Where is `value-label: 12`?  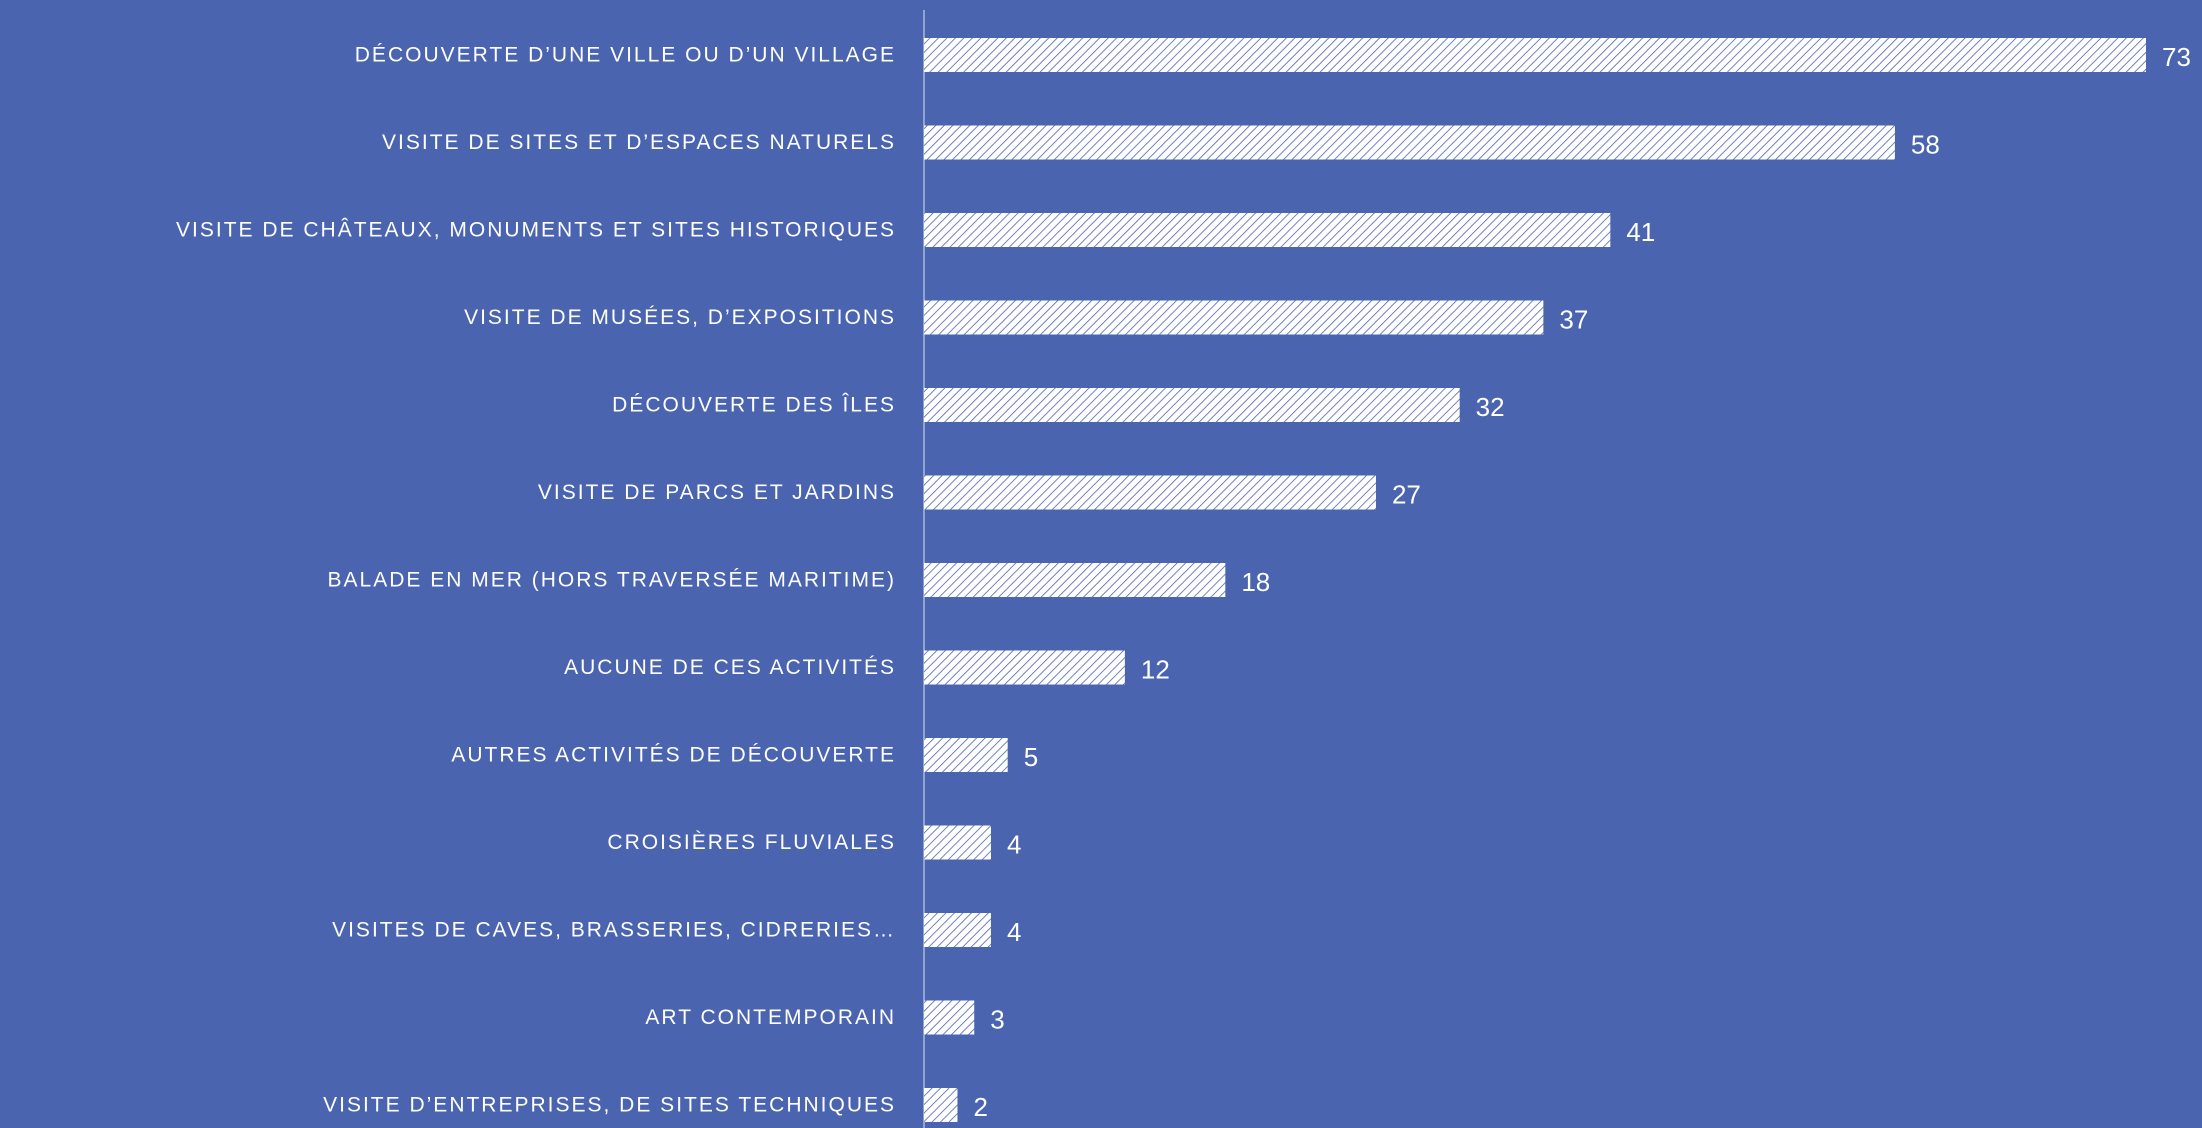 value-label: 12 is located at coordinates (1155, 670).